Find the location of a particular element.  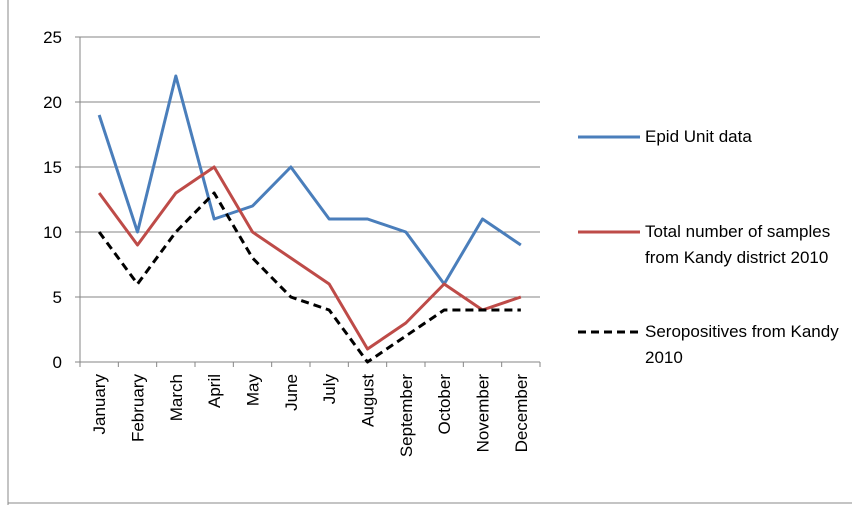

y-tick-label: 25 is located at coordinates (52, 37).